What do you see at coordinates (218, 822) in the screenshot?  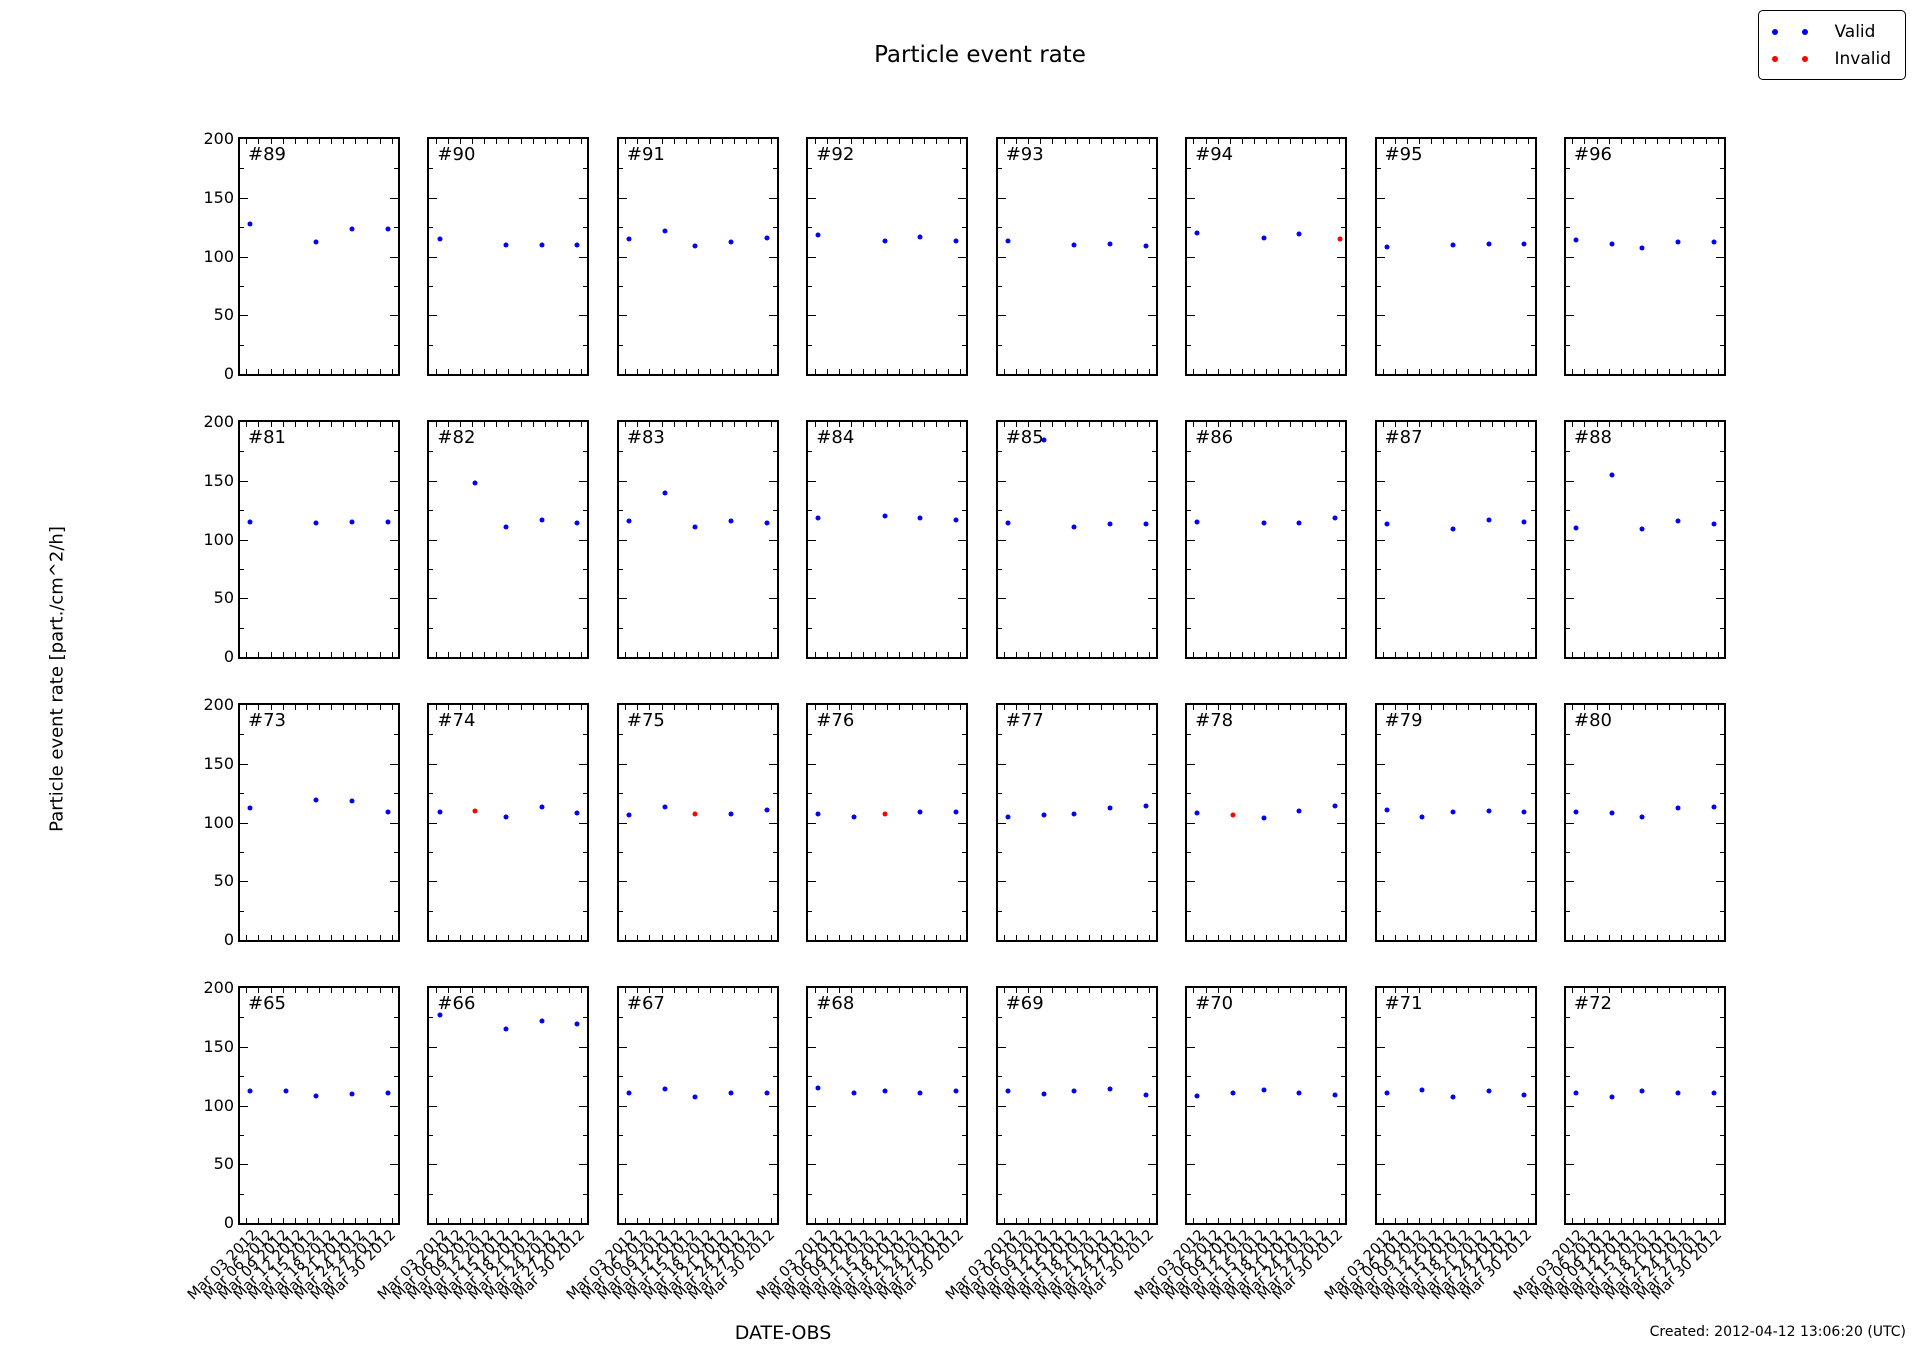 I see `y-tick-label: 100` at bounding box center [218, 822].